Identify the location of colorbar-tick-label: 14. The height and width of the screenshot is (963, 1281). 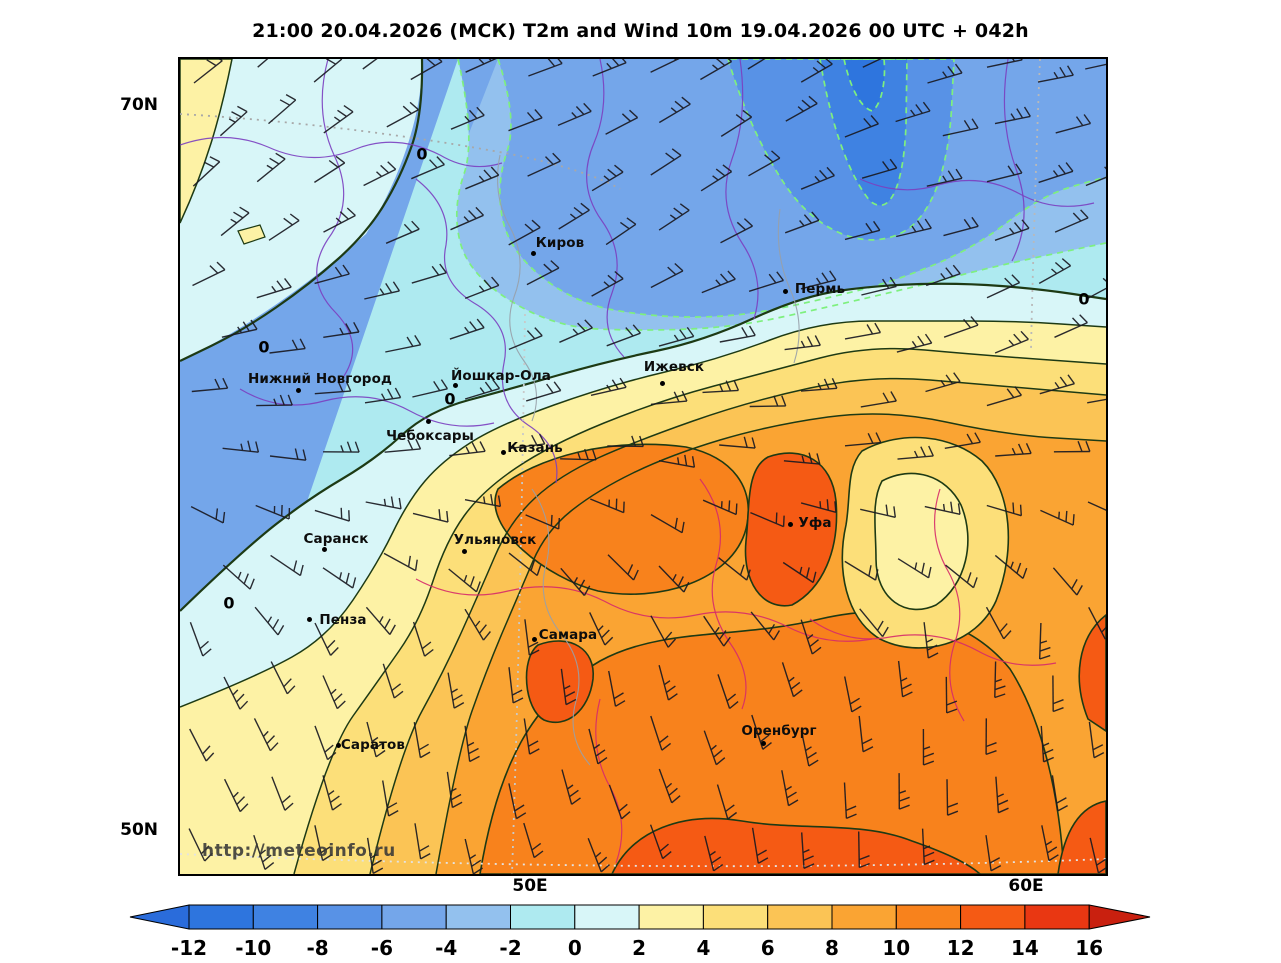
(1025, 948).